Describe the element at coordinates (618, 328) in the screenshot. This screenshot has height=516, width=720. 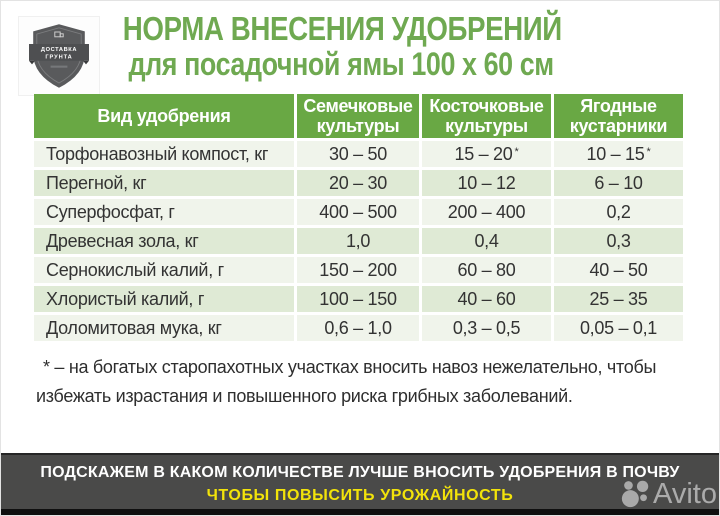
I see `value-cell: 0,05 – 0,1` at that location.